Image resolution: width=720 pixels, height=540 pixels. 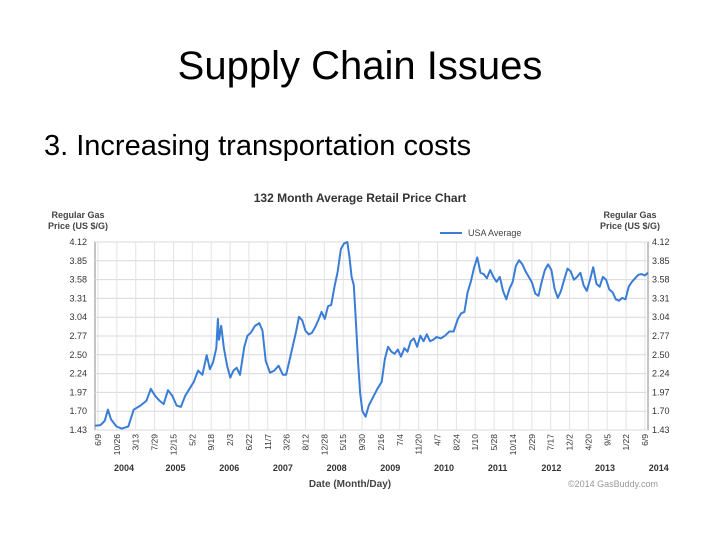 I want to click on left-tick-label: 3.31, so click(x=78, y=298).